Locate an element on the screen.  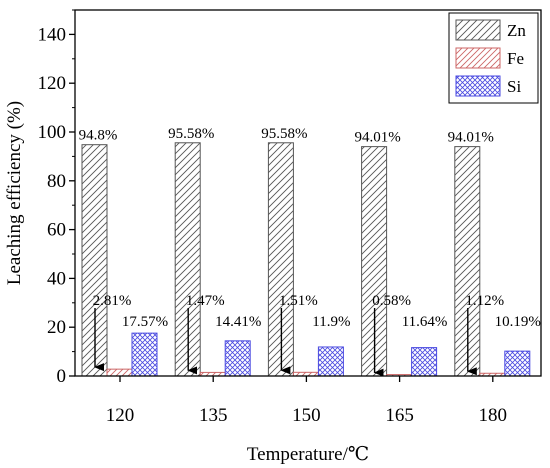
data-label-si-120: 17.57% is located at coordinates (145, 322).